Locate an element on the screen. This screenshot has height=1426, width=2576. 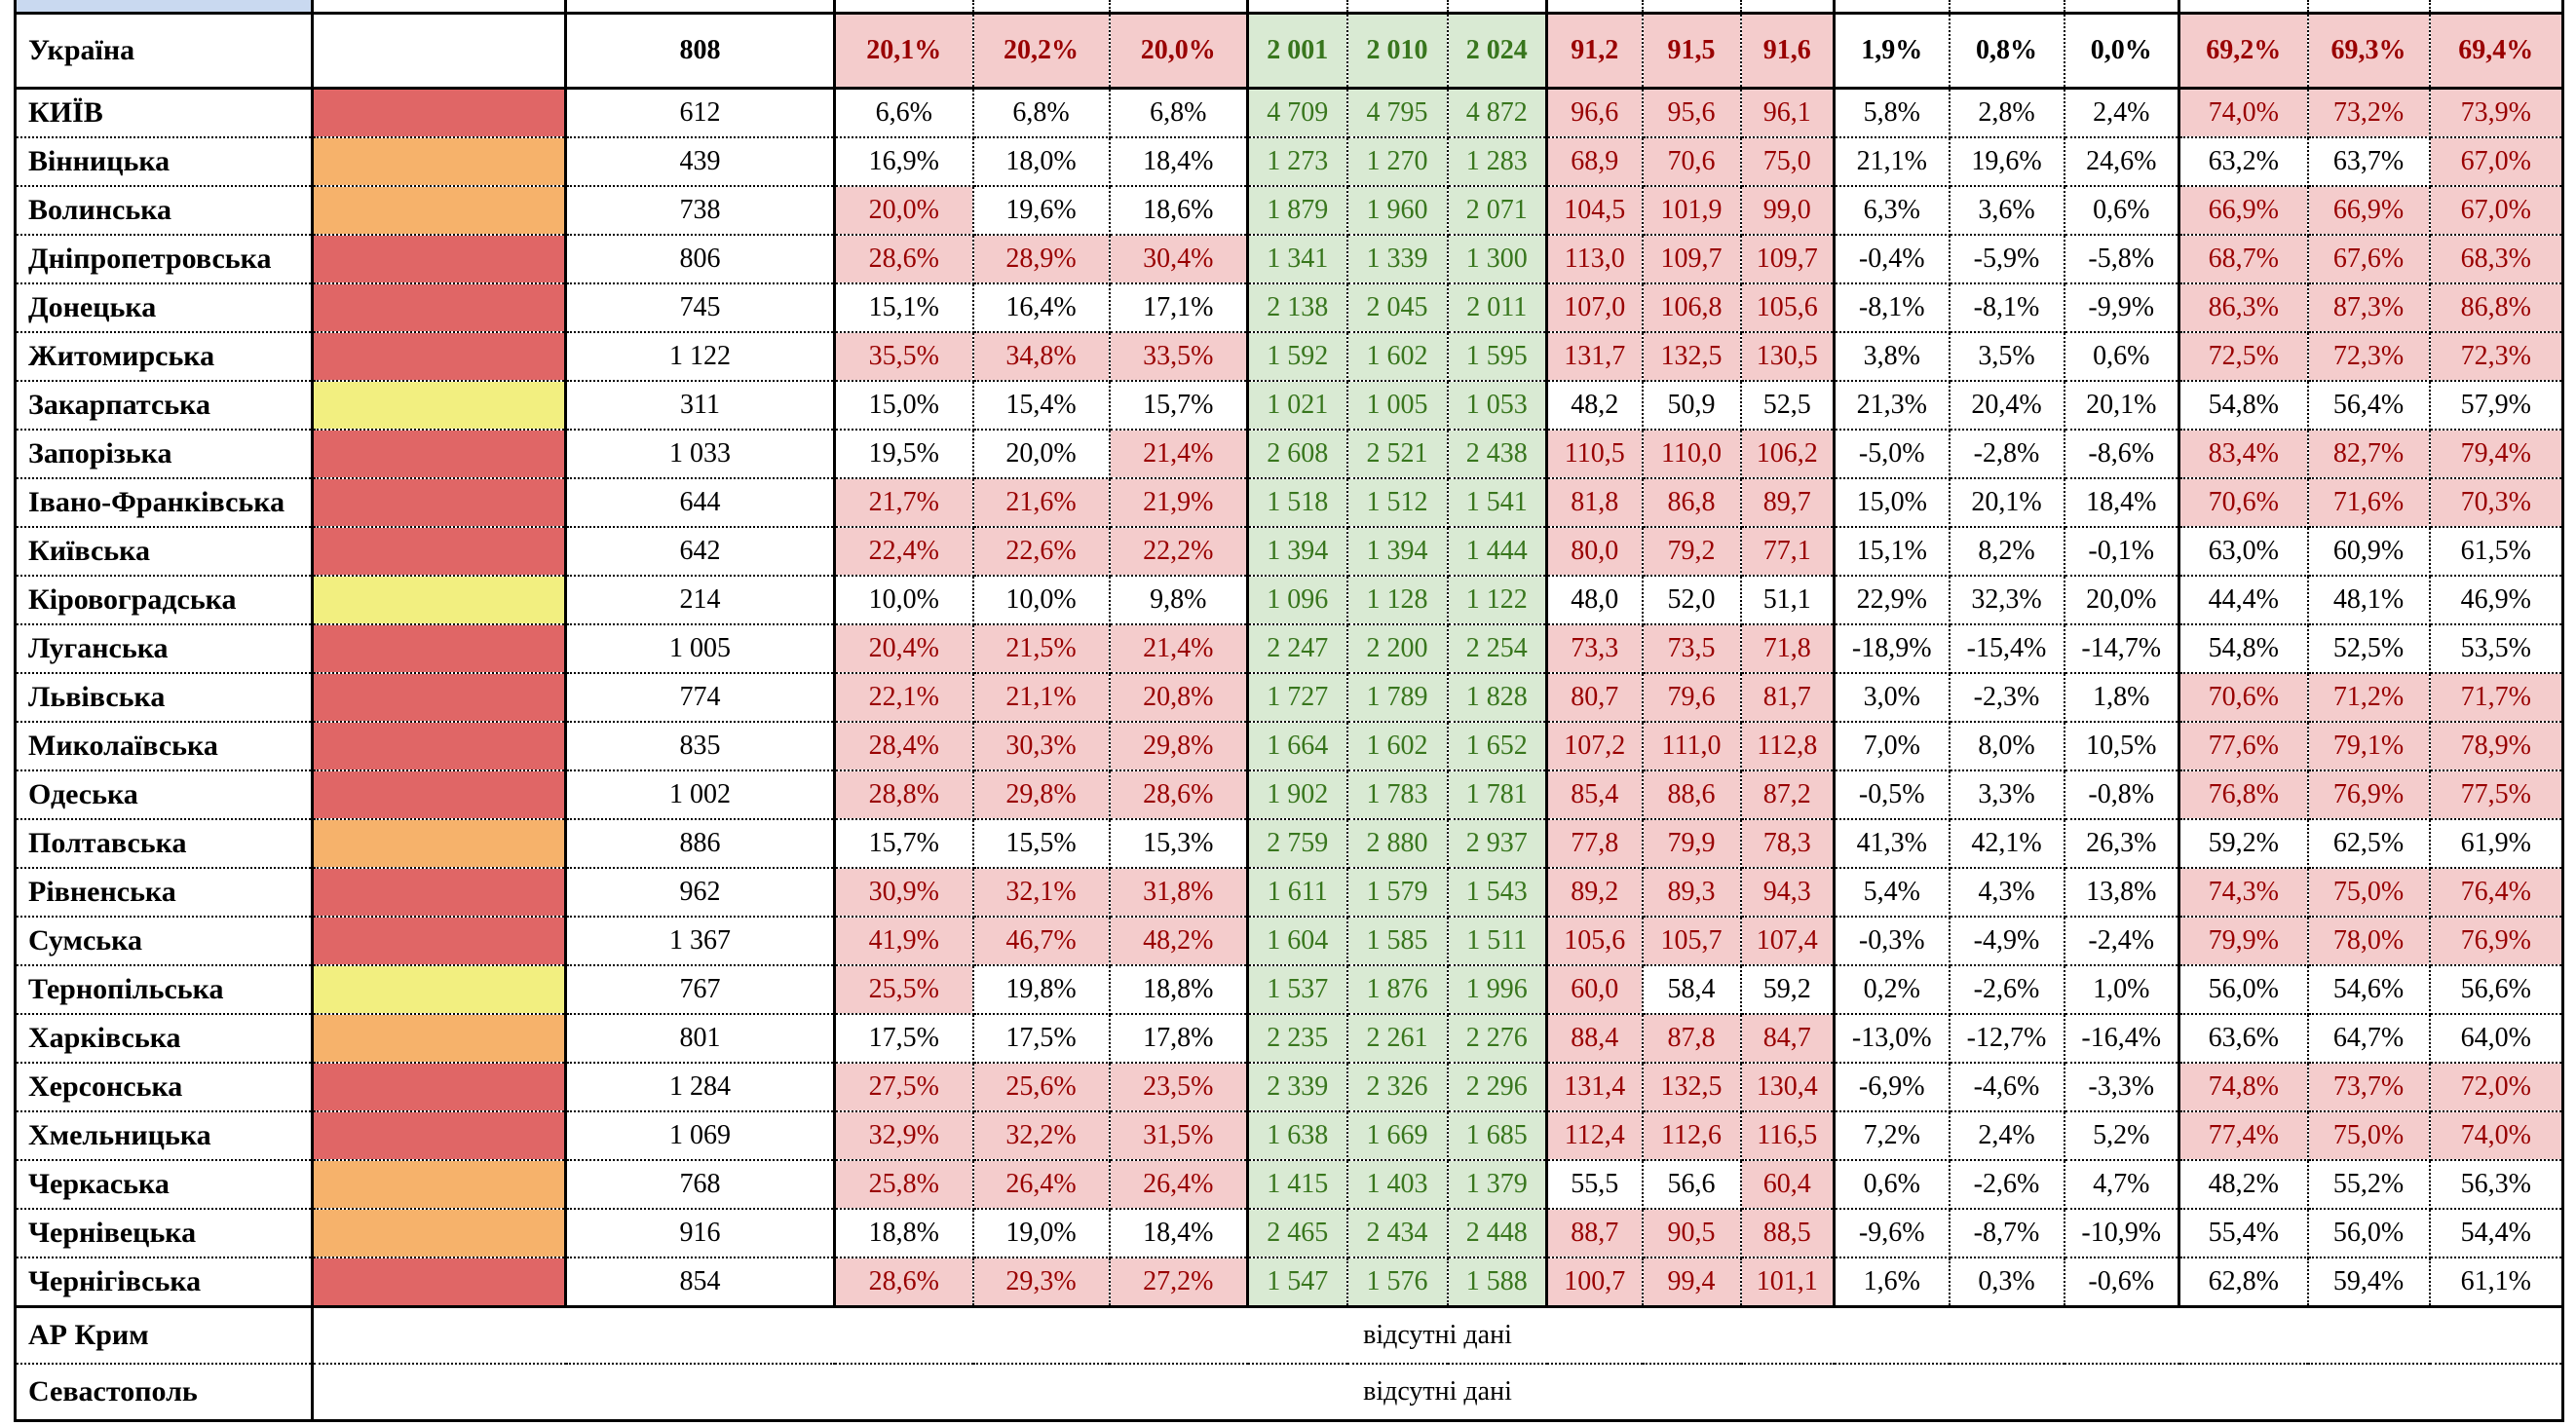
data-cell: 67,0% is located at coordinates (2496, 162).